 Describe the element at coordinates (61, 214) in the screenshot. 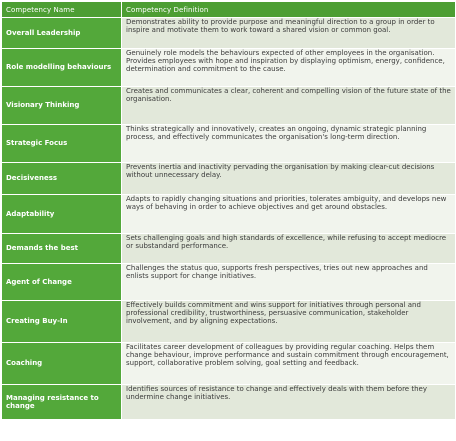

I see `competency-name: Adaptability` at that location.